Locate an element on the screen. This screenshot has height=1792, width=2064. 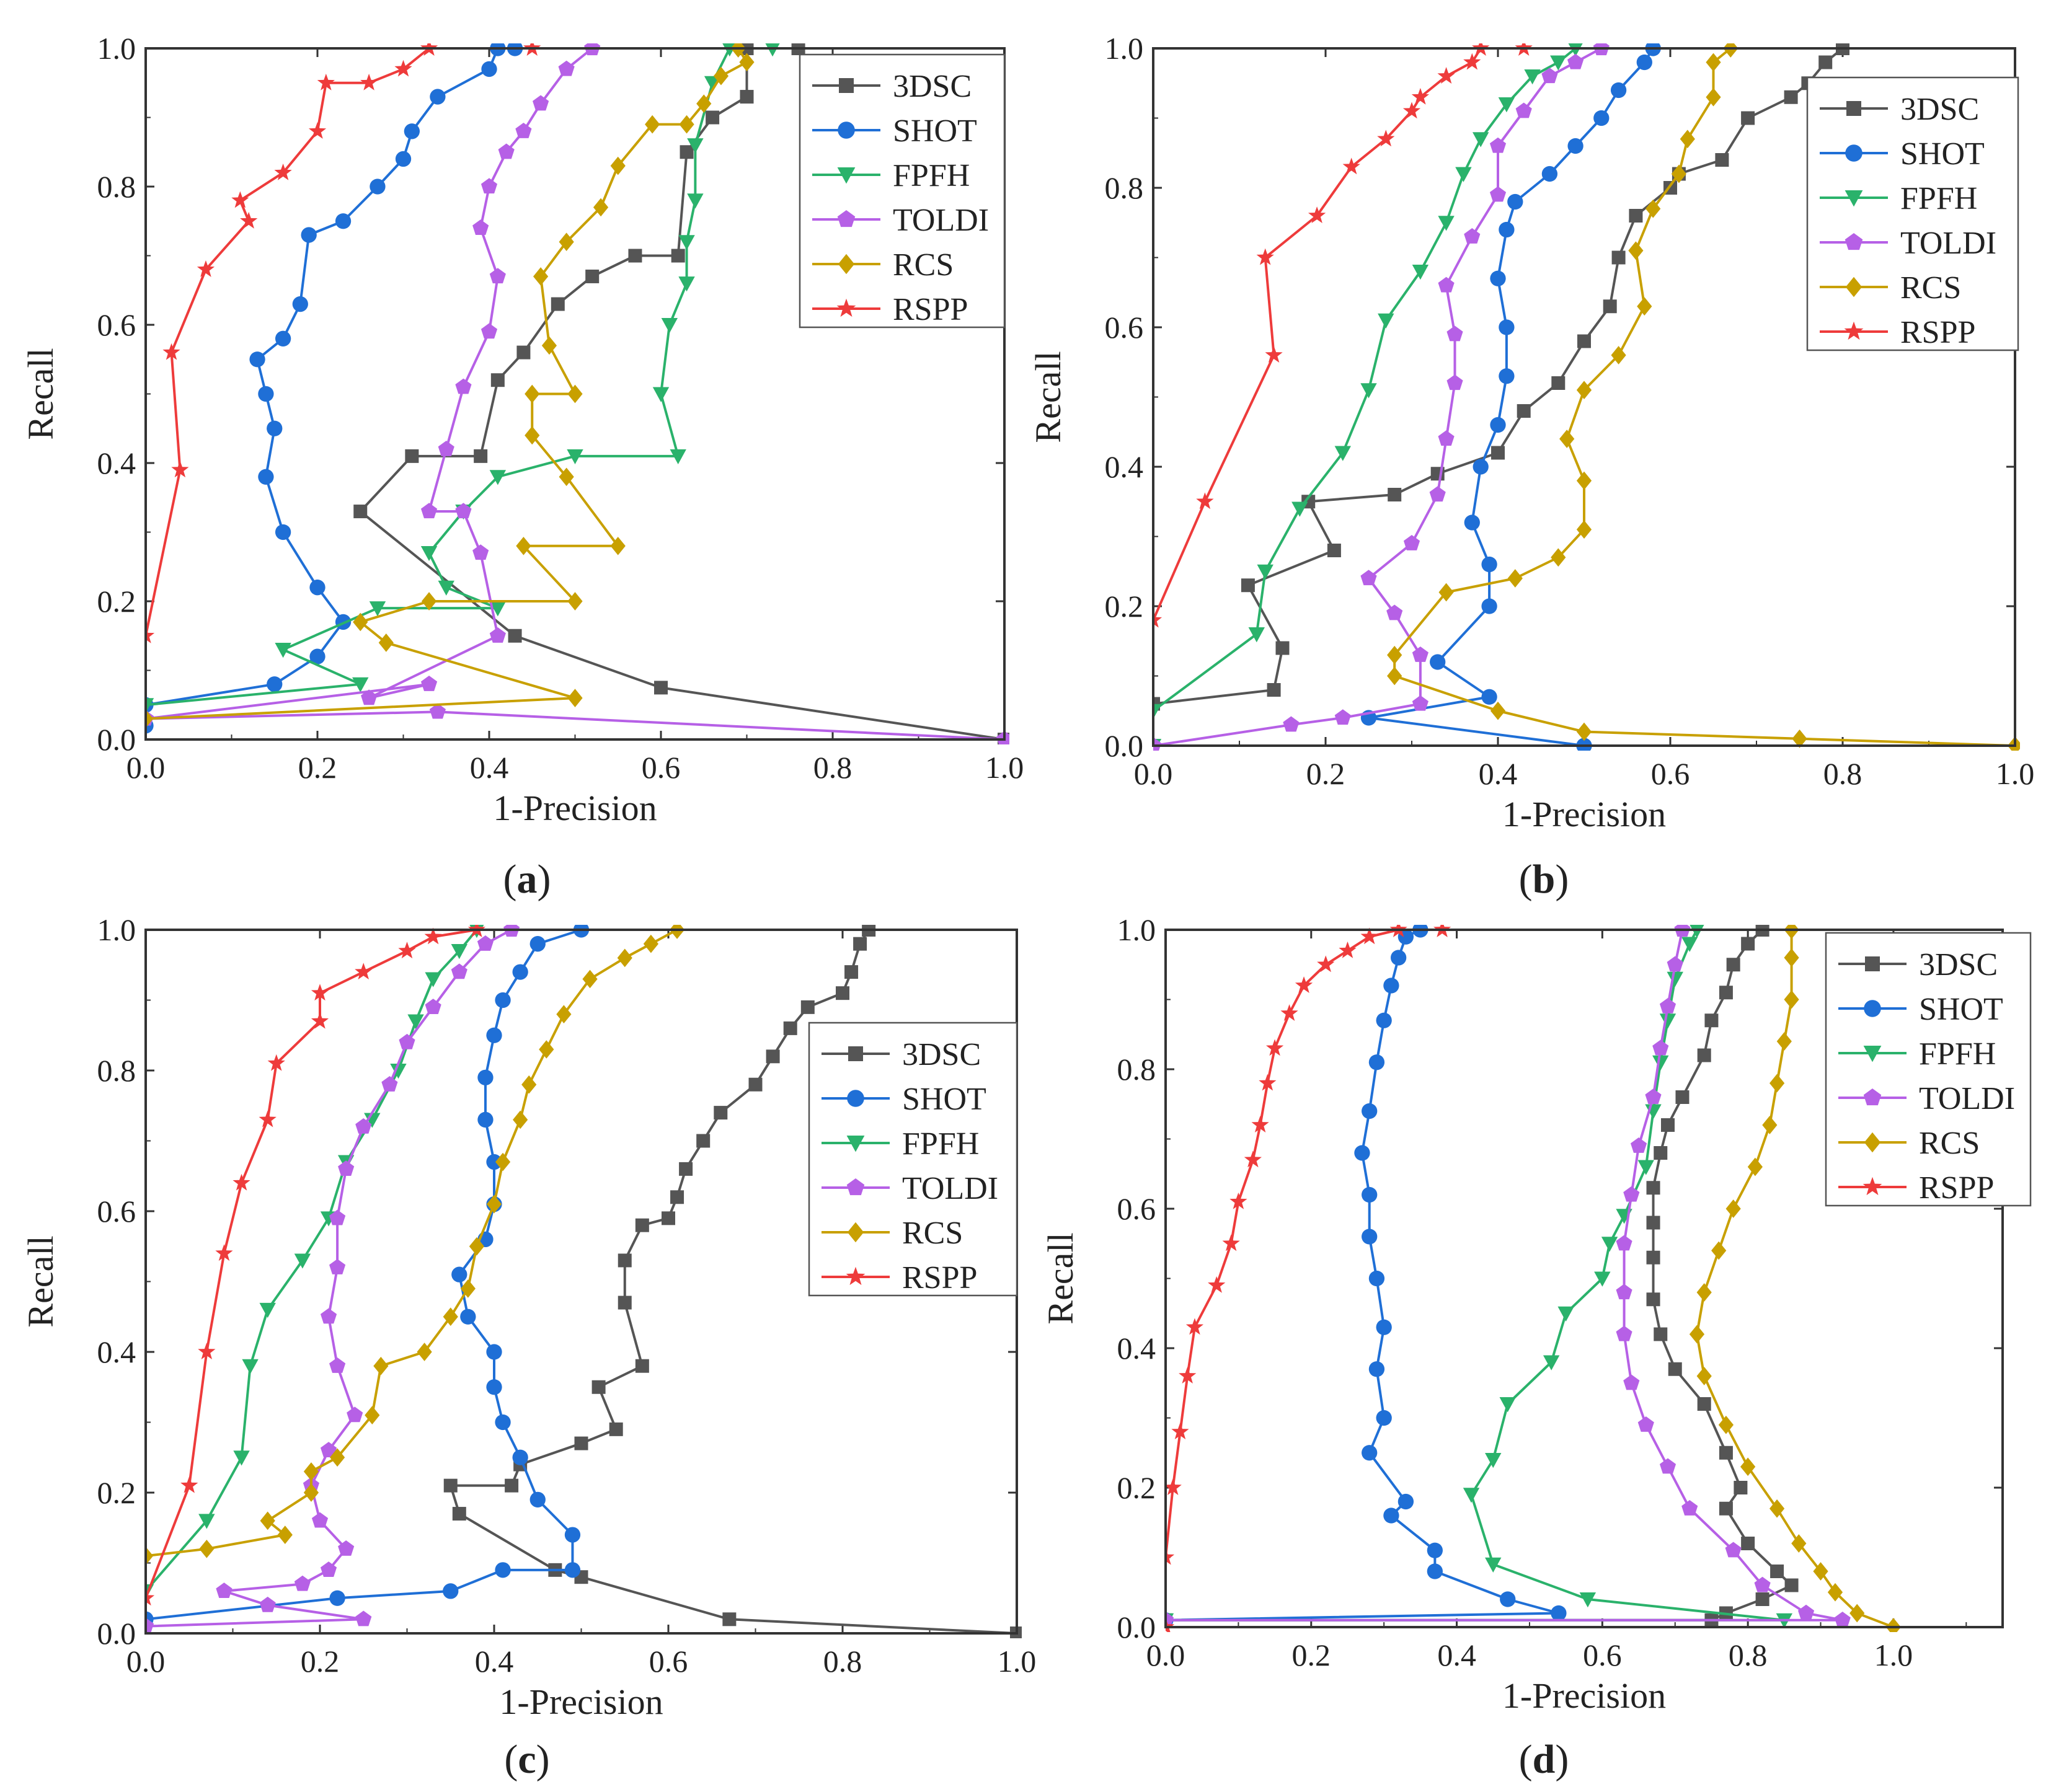
x-tick-label: 0.2 is located at coordinates (321, 1661).